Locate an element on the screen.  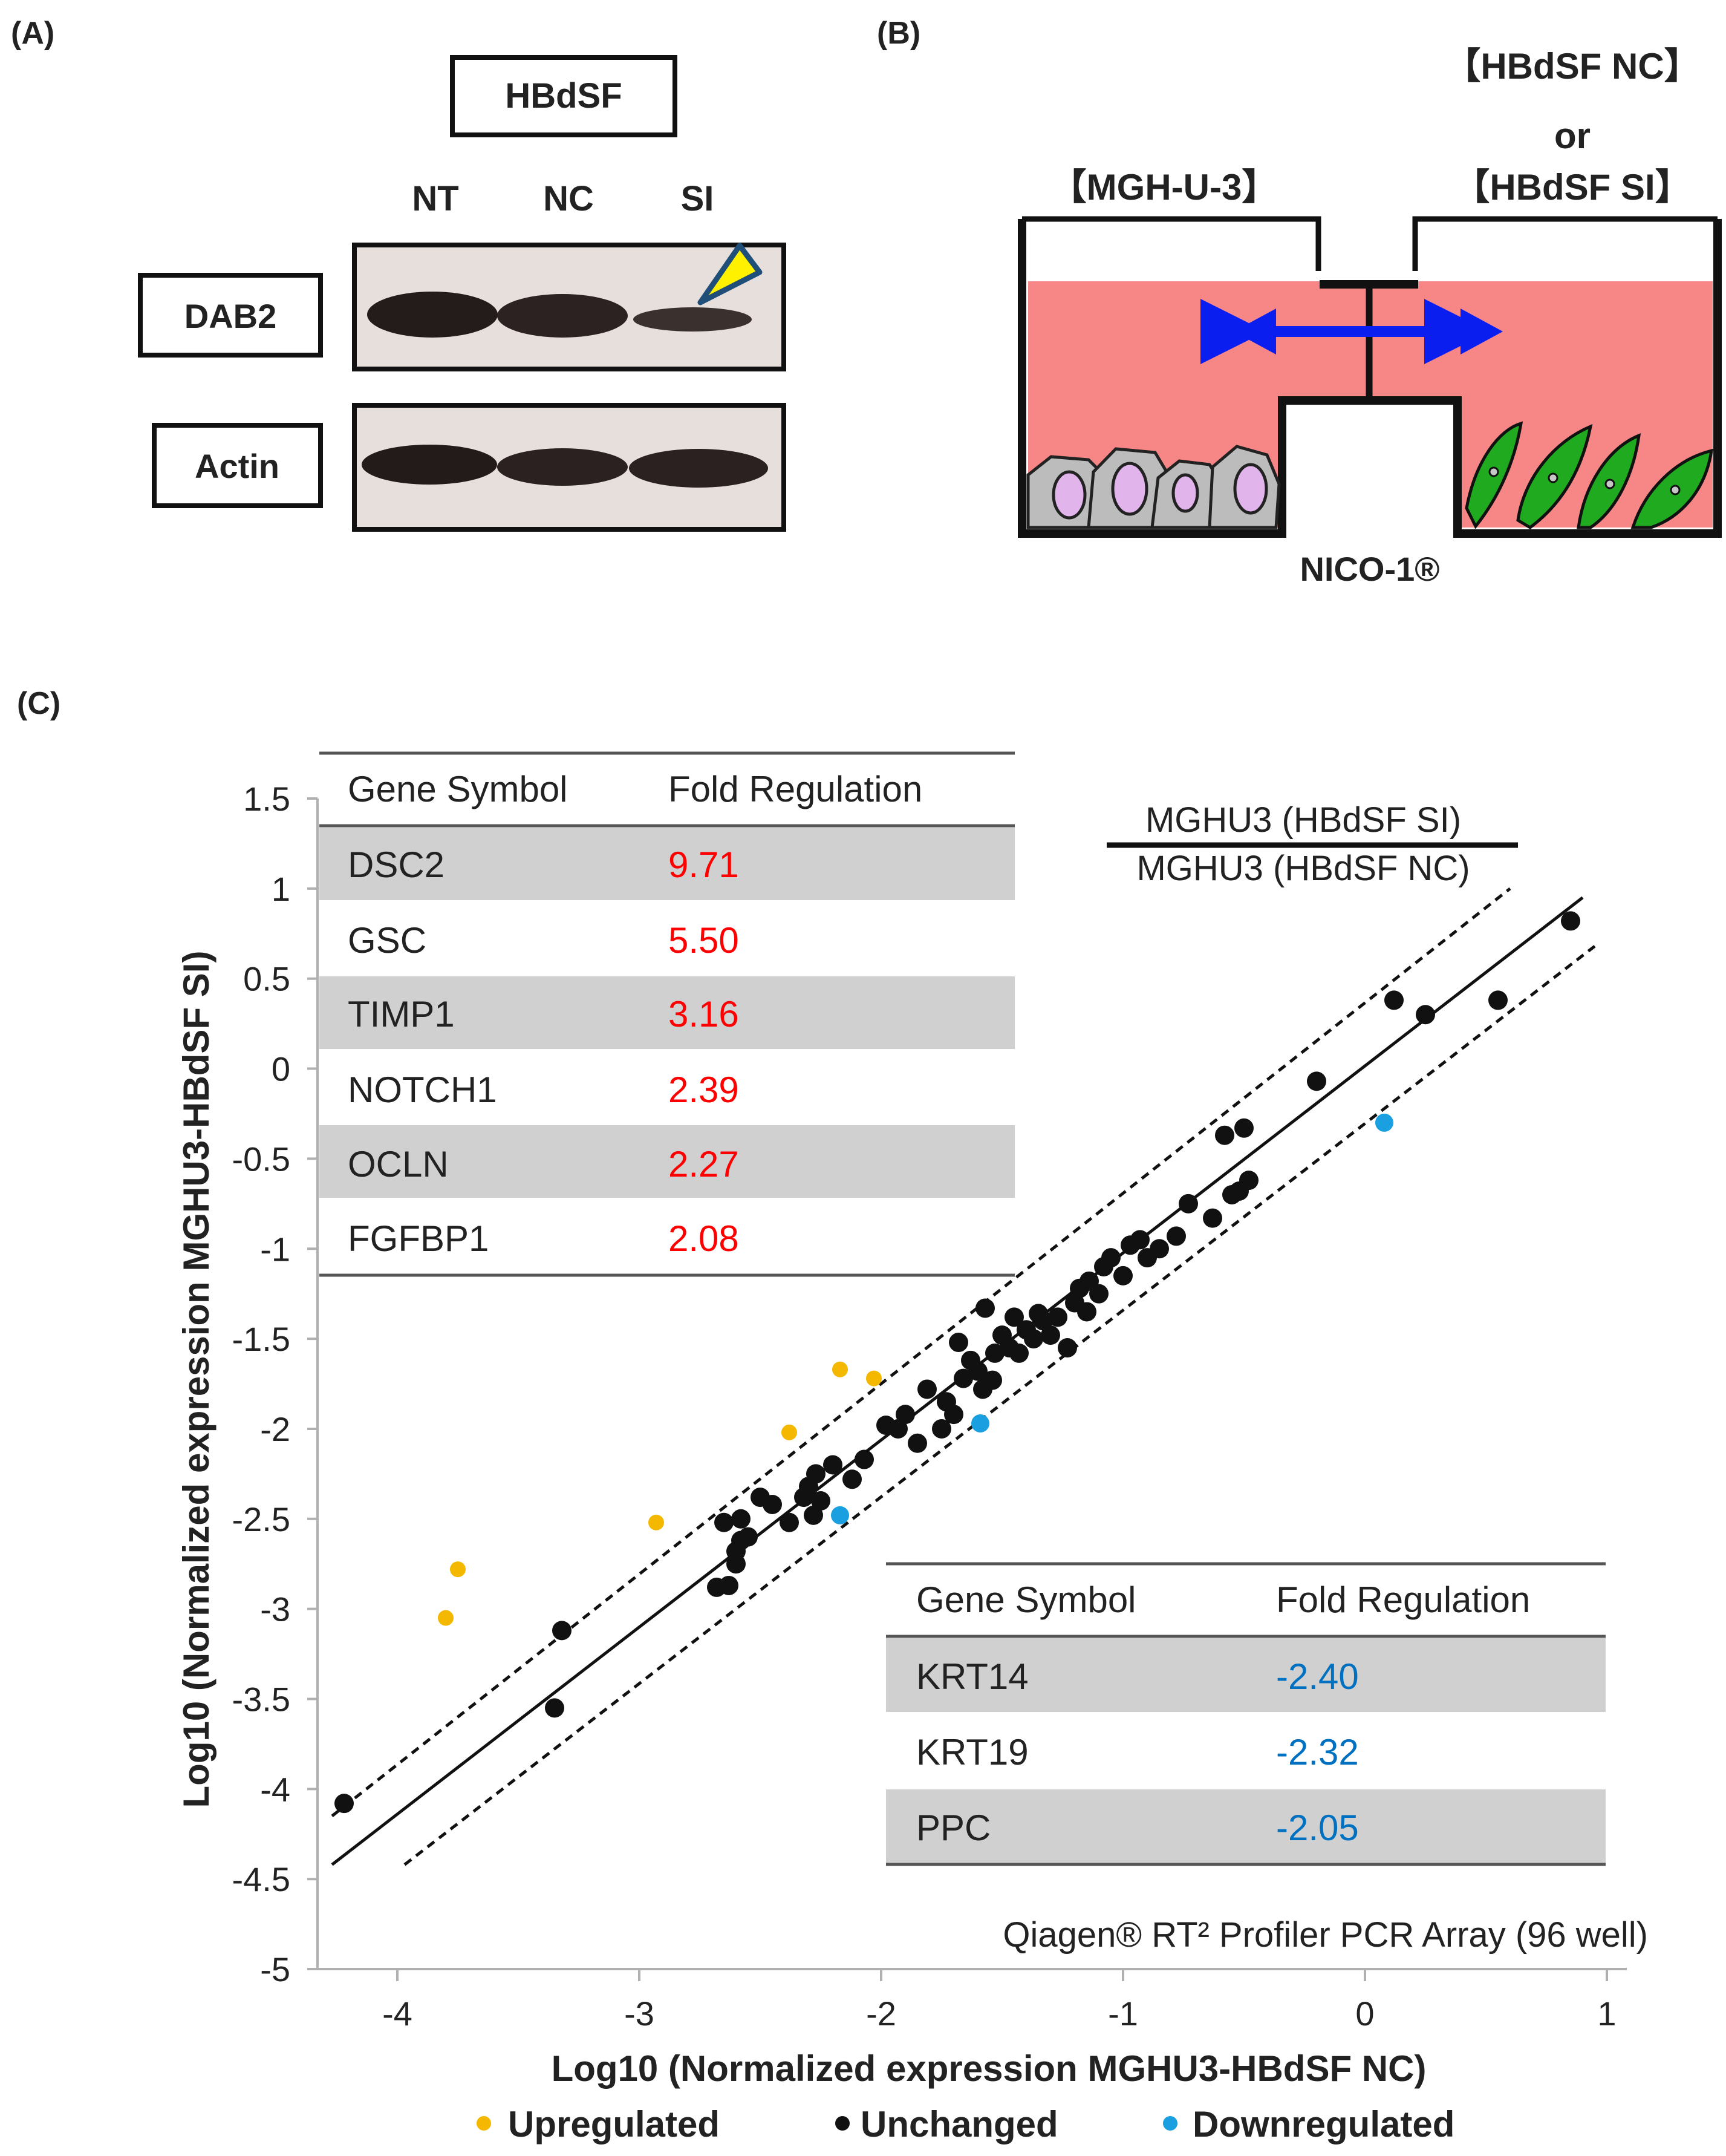
up-row-fold: 2.27 is located at coordinates (703, 1164).